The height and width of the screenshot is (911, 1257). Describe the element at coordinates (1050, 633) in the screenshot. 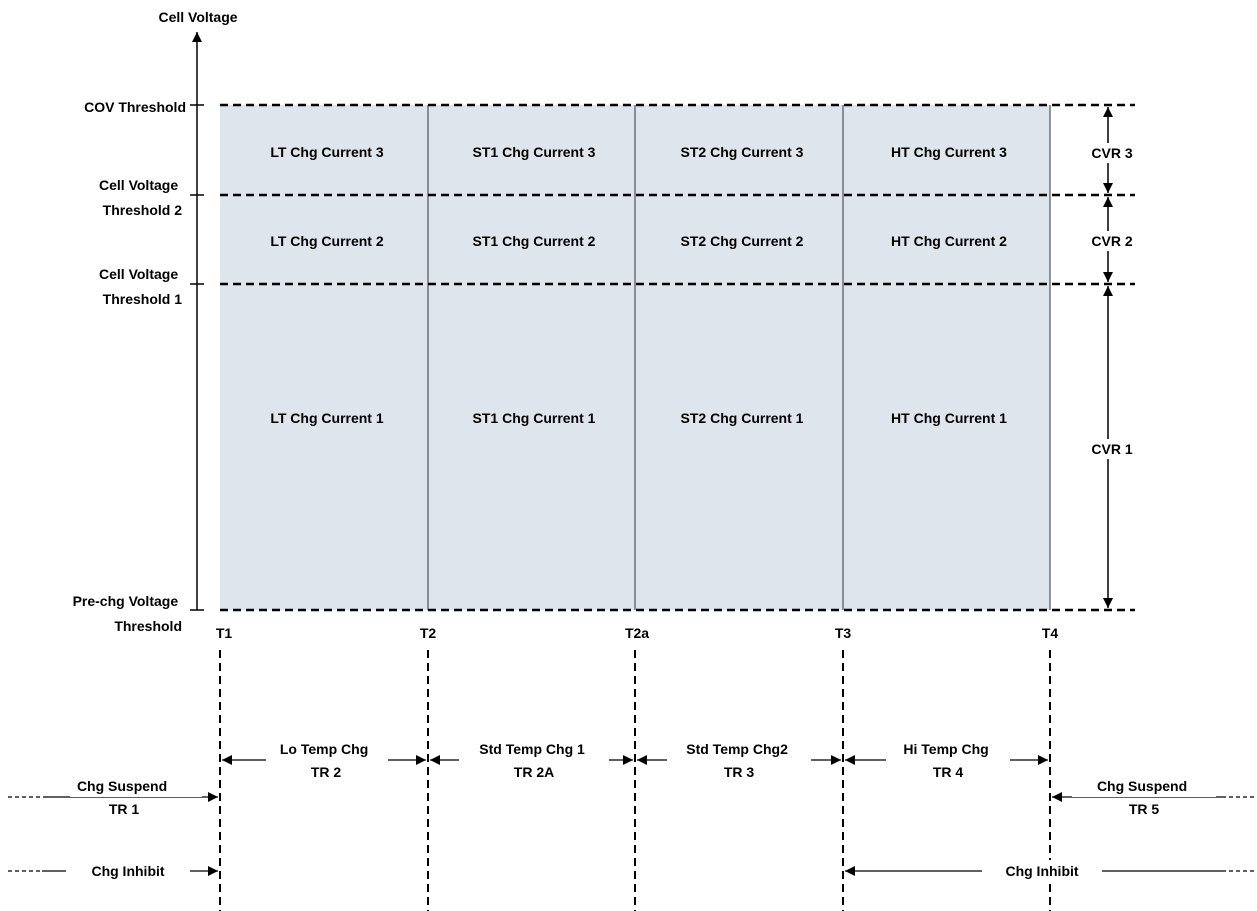

I see `temp-label-t4: T4` at that location.